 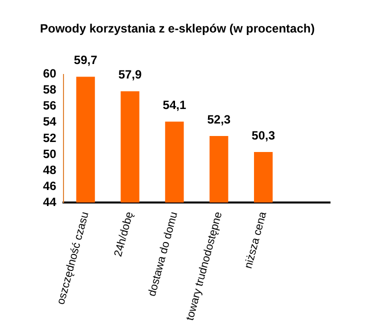 What do you see at coordinates (174, 105) in the screenshot?
I see `data-label: 54,1` at bounding box center [174, 105].